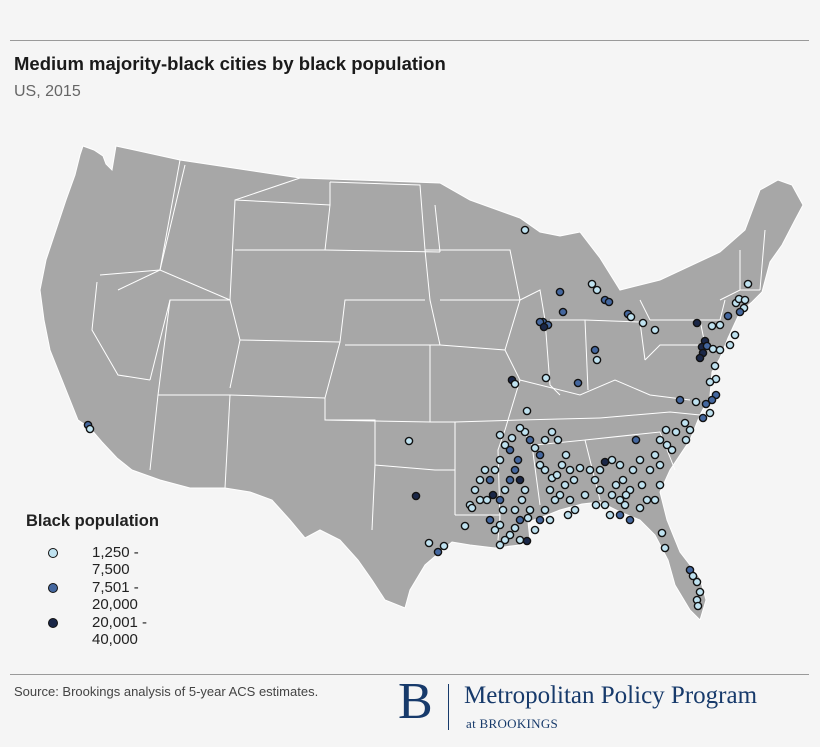 The height and width of the screenshot is (747, 820). What do you see at coordinates (448, 707) in the screenshot?
I see `logo-divider` at bounding box center [448, 707].